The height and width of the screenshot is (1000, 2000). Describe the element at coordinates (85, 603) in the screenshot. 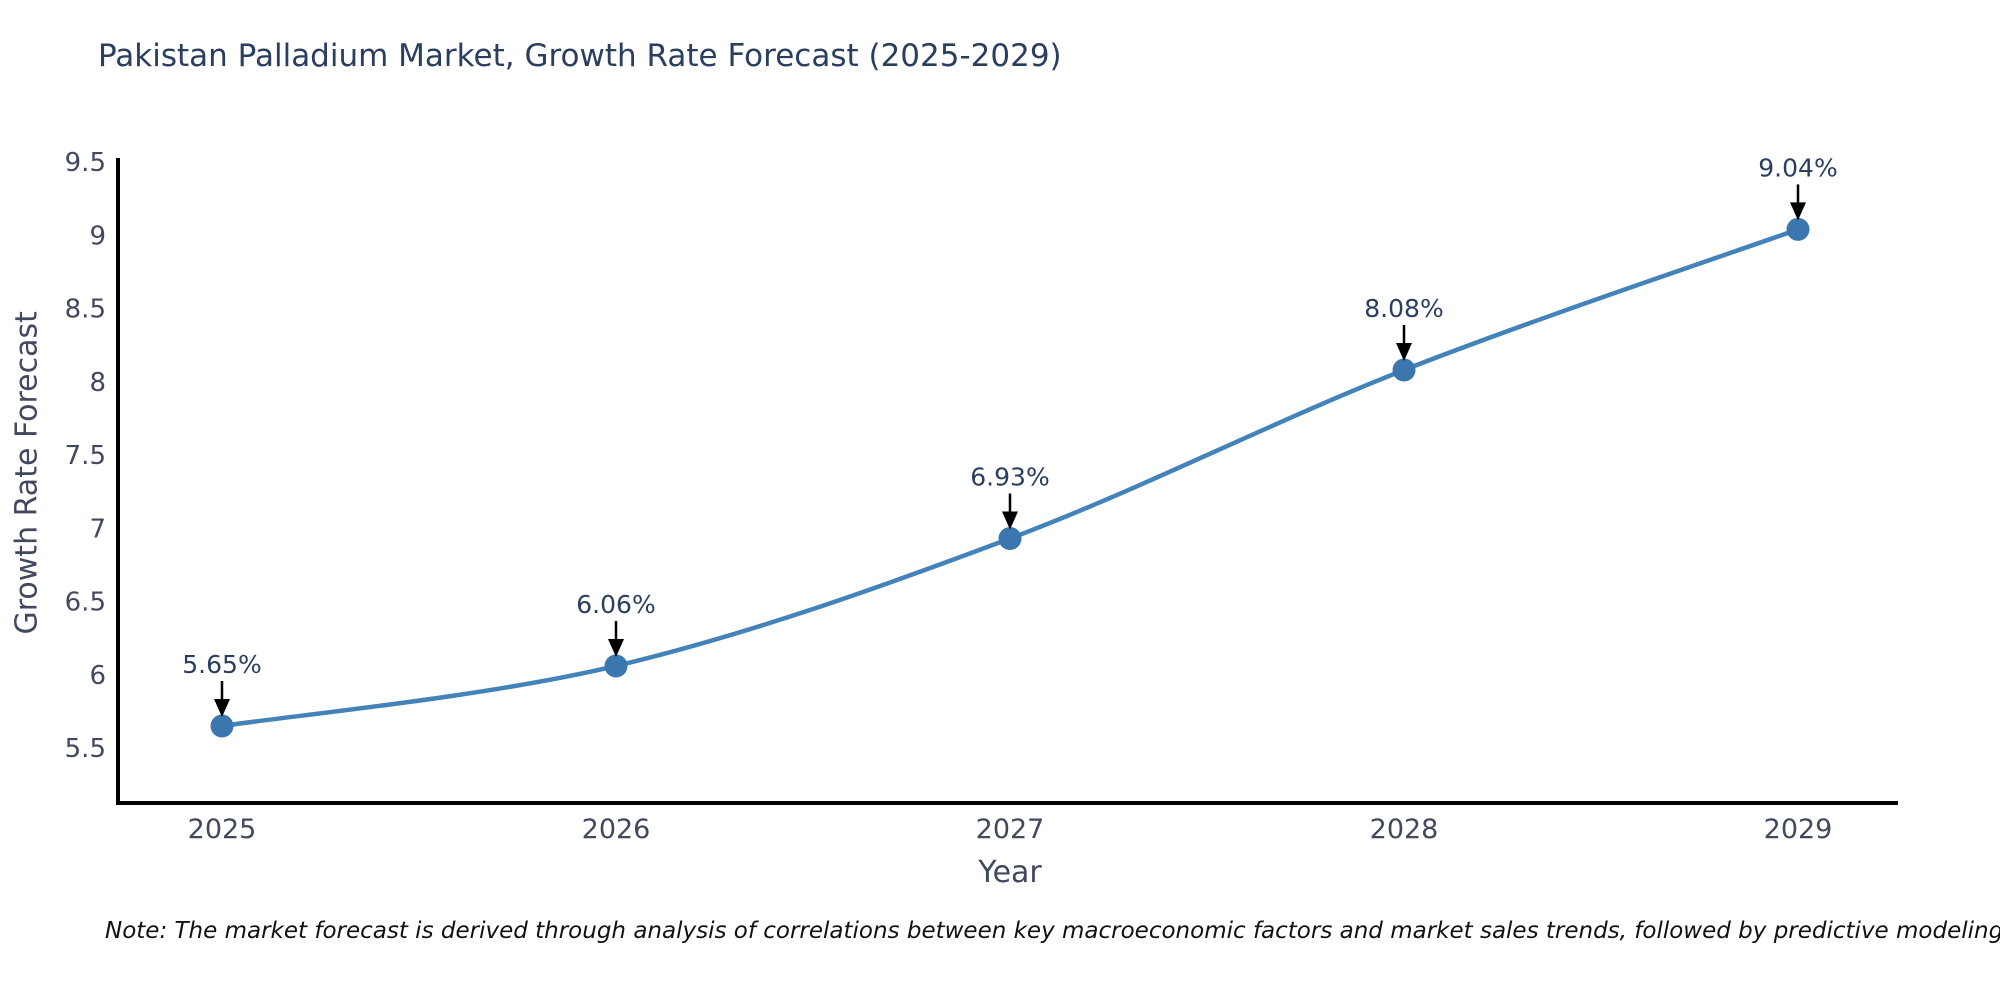

I see `y-tick-label: 6.5` at that location.